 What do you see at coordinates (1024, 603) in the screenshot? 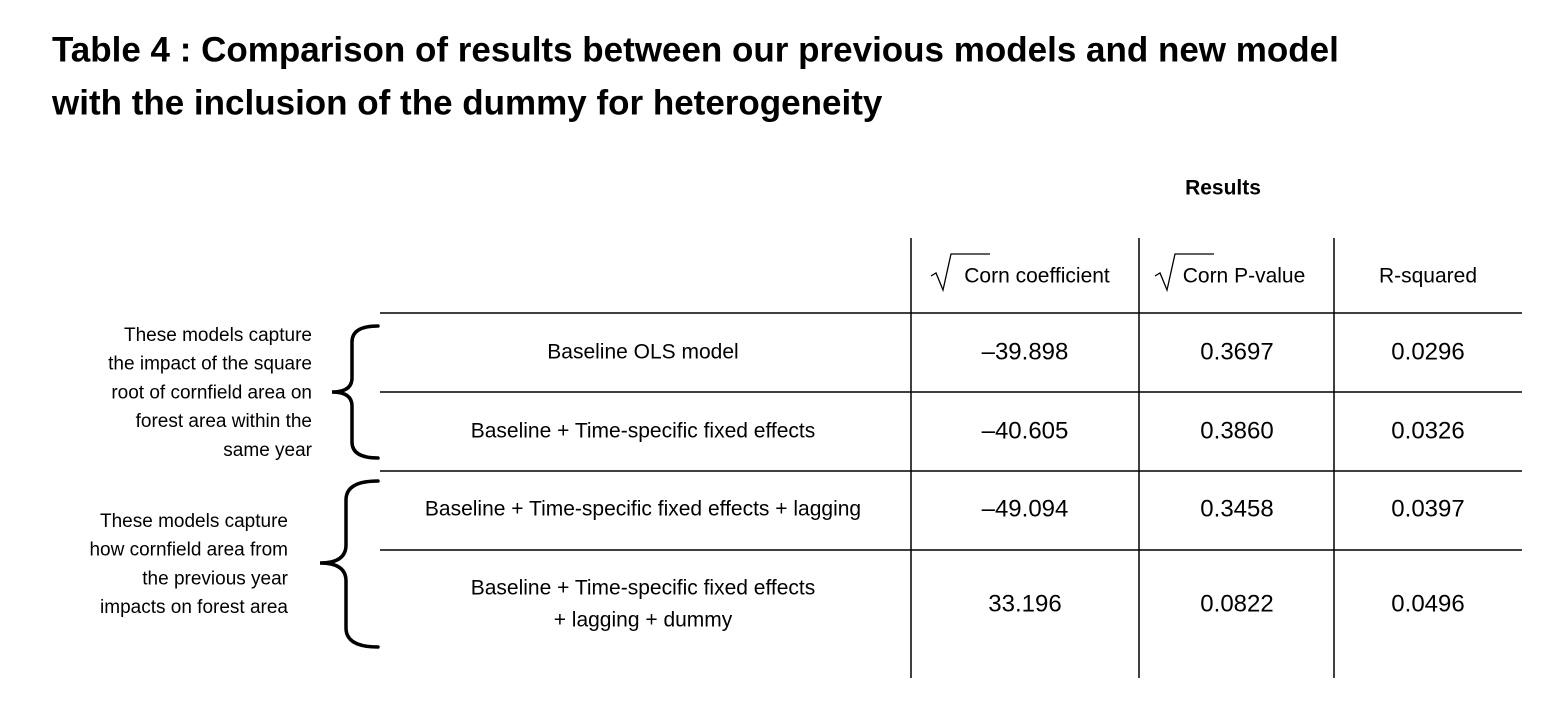
I see `cell-value: 33.196` at bounding box center [1024, 603].